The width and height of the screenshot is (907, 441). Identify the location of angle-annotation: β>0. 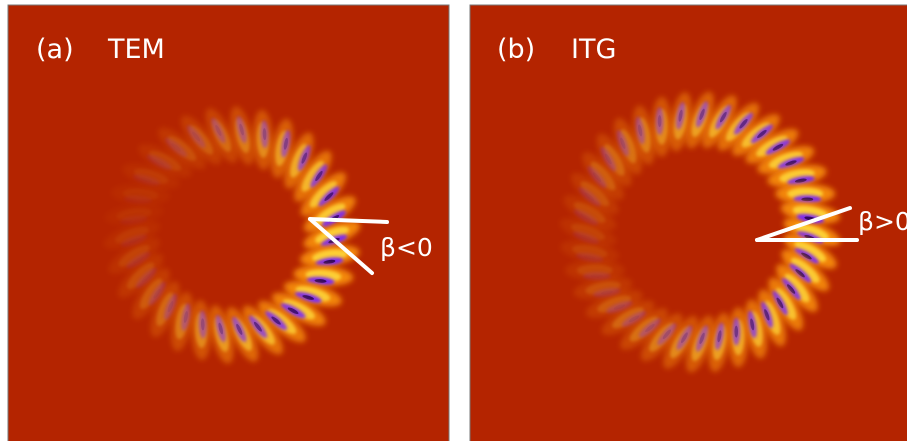
(882, 221).